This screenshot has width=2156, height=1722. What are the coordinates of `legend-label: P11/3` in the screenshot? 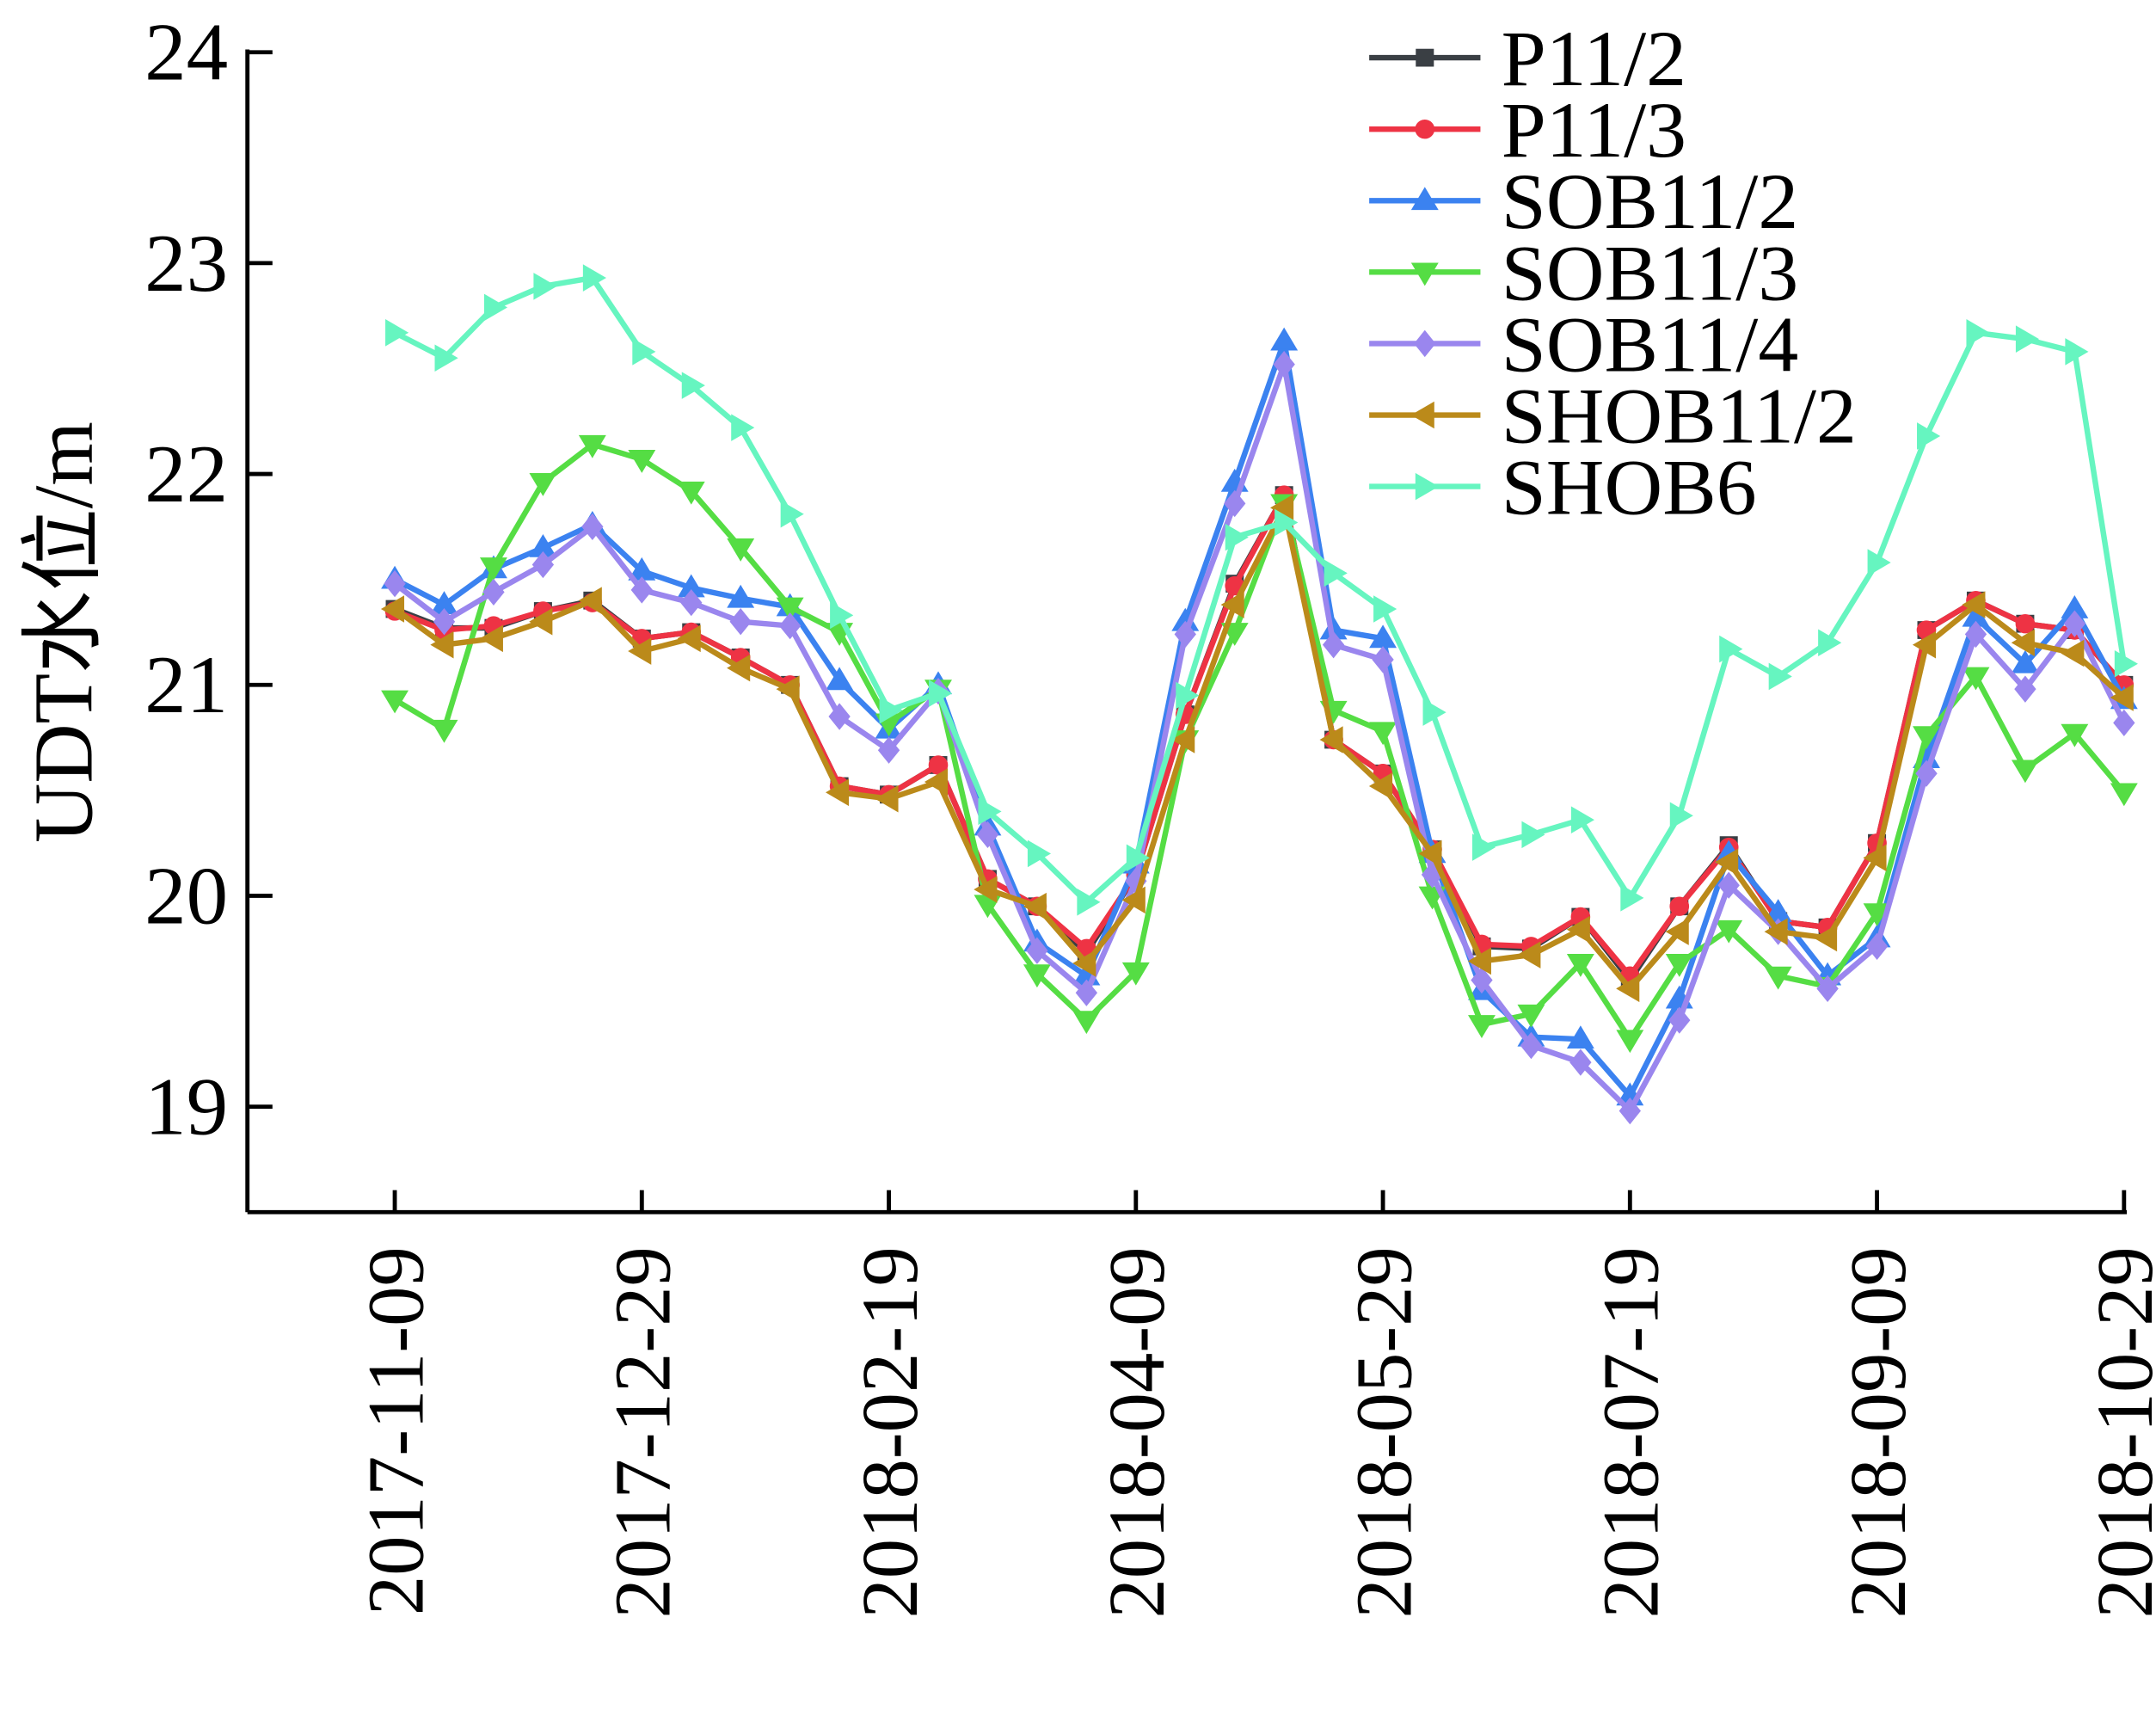 It's located at (1594, 131).